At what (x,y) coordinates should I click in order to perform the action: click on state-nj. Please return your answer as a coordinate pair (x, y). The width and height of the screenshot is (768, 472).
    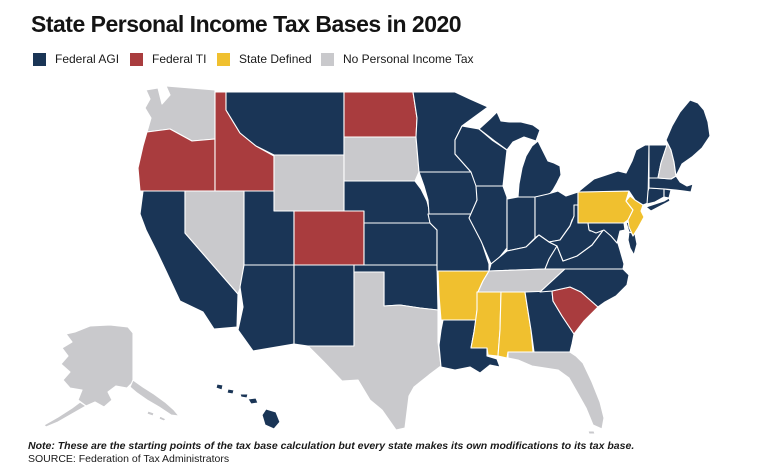
    Looking at the image, I should click on (635, 216).